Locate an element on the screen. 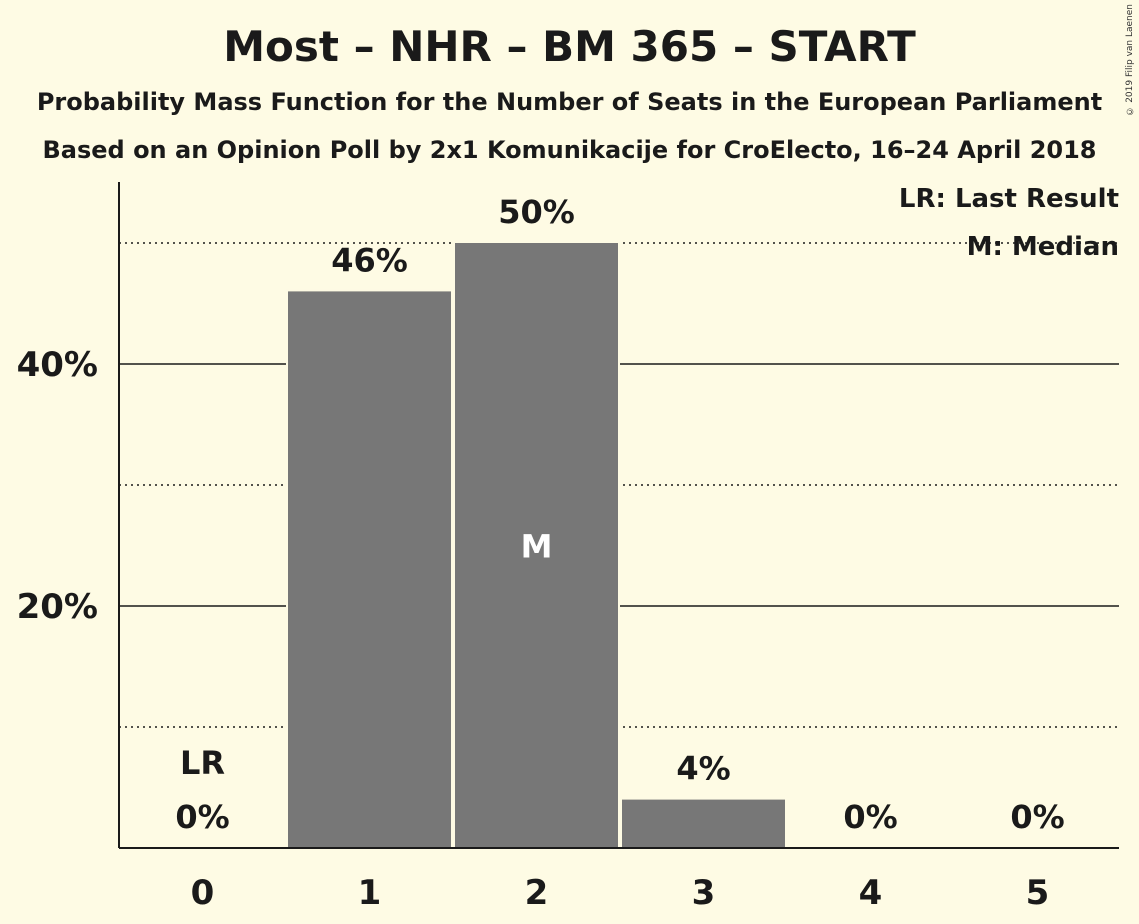 Image resolution: width=1139 pixels, height=924 pixels. legend-median: M: Median is located at coordinates (1042, 247).